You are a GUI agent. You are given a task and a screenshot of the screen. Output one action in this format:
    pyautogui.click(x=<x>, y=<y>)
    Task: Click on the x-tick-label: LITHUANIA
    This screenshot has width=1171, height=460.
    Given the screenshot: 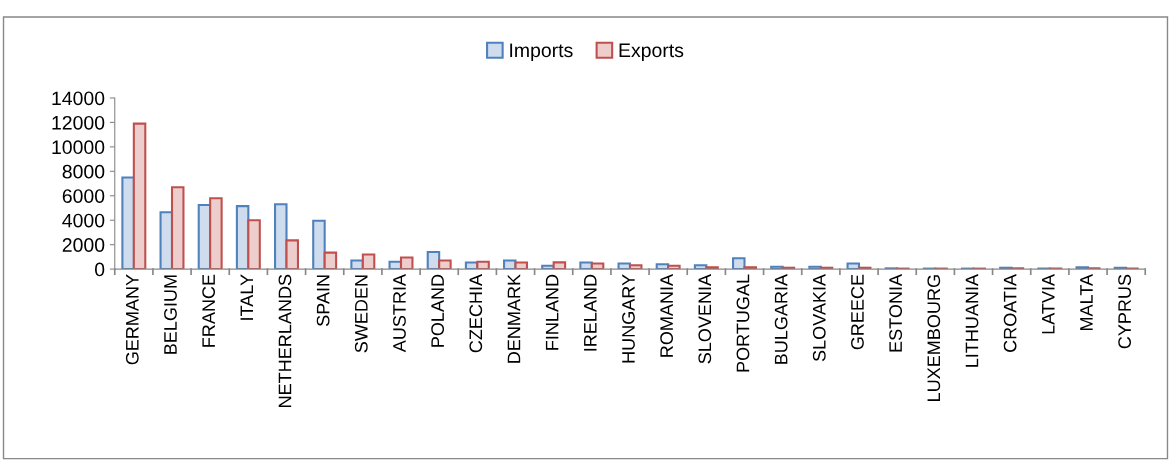 What is the action you would take?
    pyautogui.click(x=972, y=320)
    